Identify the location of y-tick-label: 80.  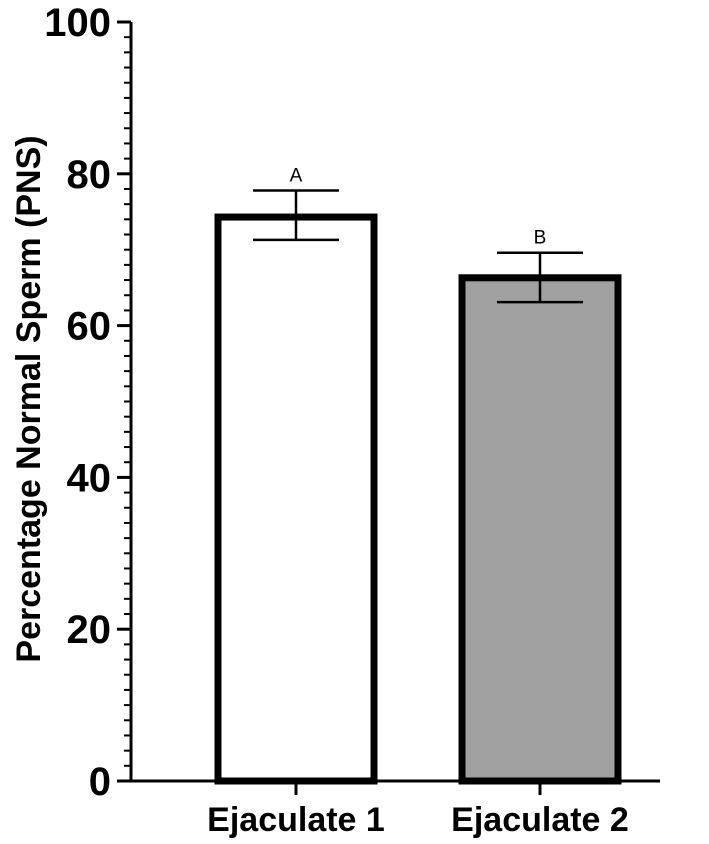
(89, 175).